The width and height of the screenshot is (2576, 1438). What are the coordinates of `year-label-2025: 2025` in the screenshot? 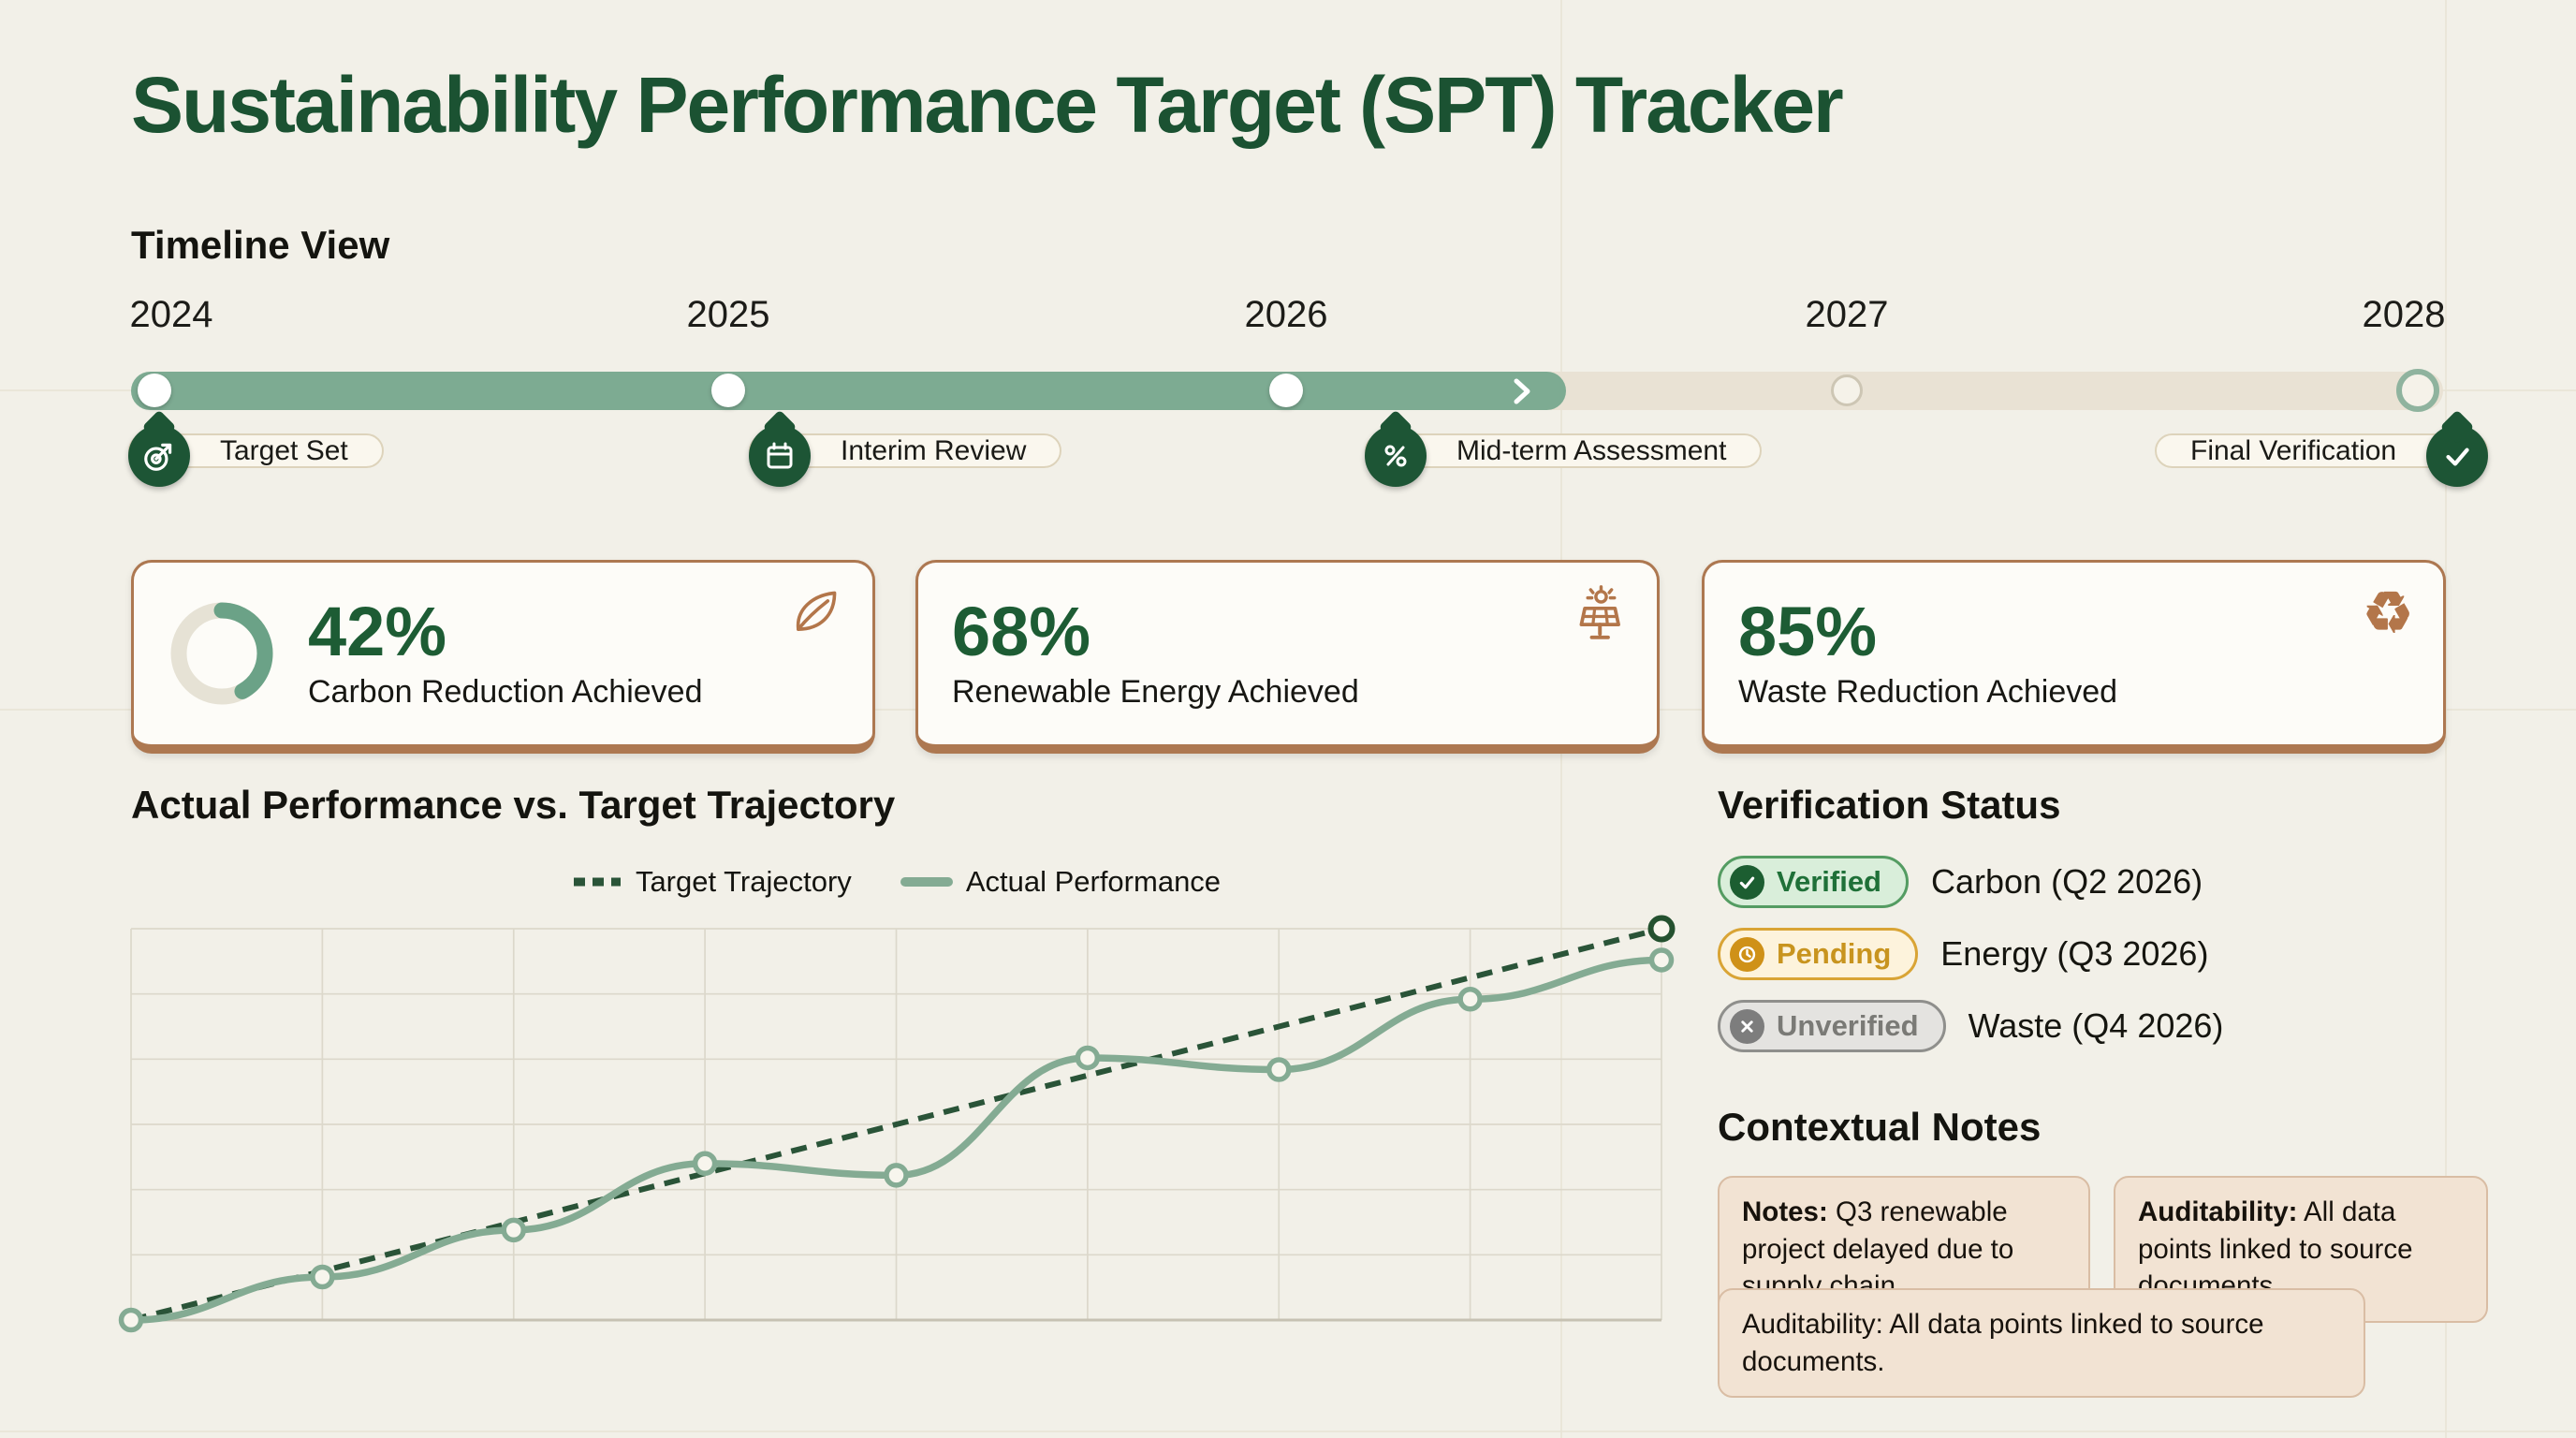 It's located at (728, 314).